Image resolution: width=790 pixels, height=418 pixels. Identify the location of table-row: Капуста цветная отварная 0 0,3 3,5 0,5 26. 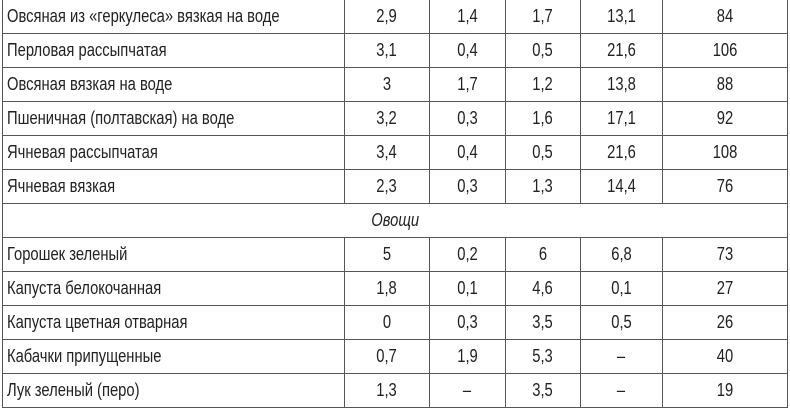
(395, 322).